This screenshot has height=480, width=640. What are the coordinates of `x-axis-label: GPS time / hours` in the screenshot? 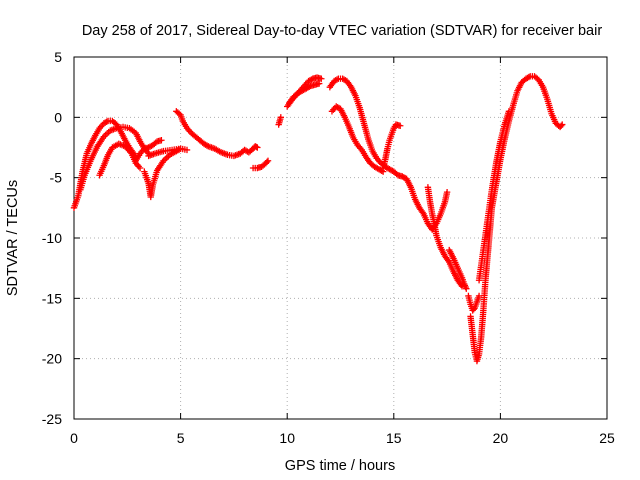 It's located at (340, 466).